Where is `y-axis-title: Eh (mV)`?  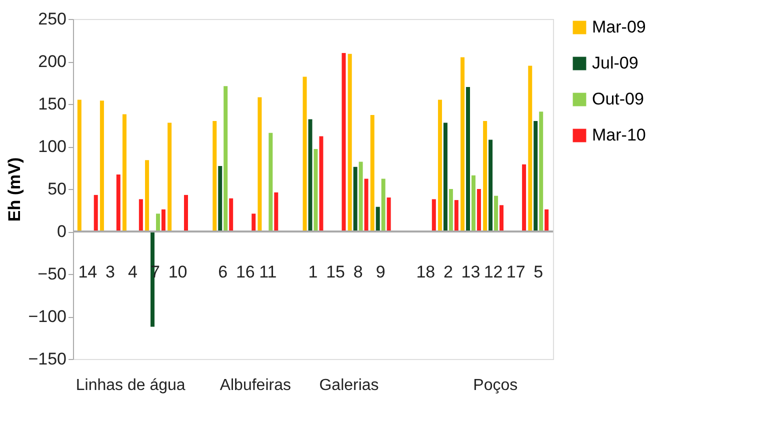 y-axis-title: Eh (mV) is located at coordinates (14, 189).